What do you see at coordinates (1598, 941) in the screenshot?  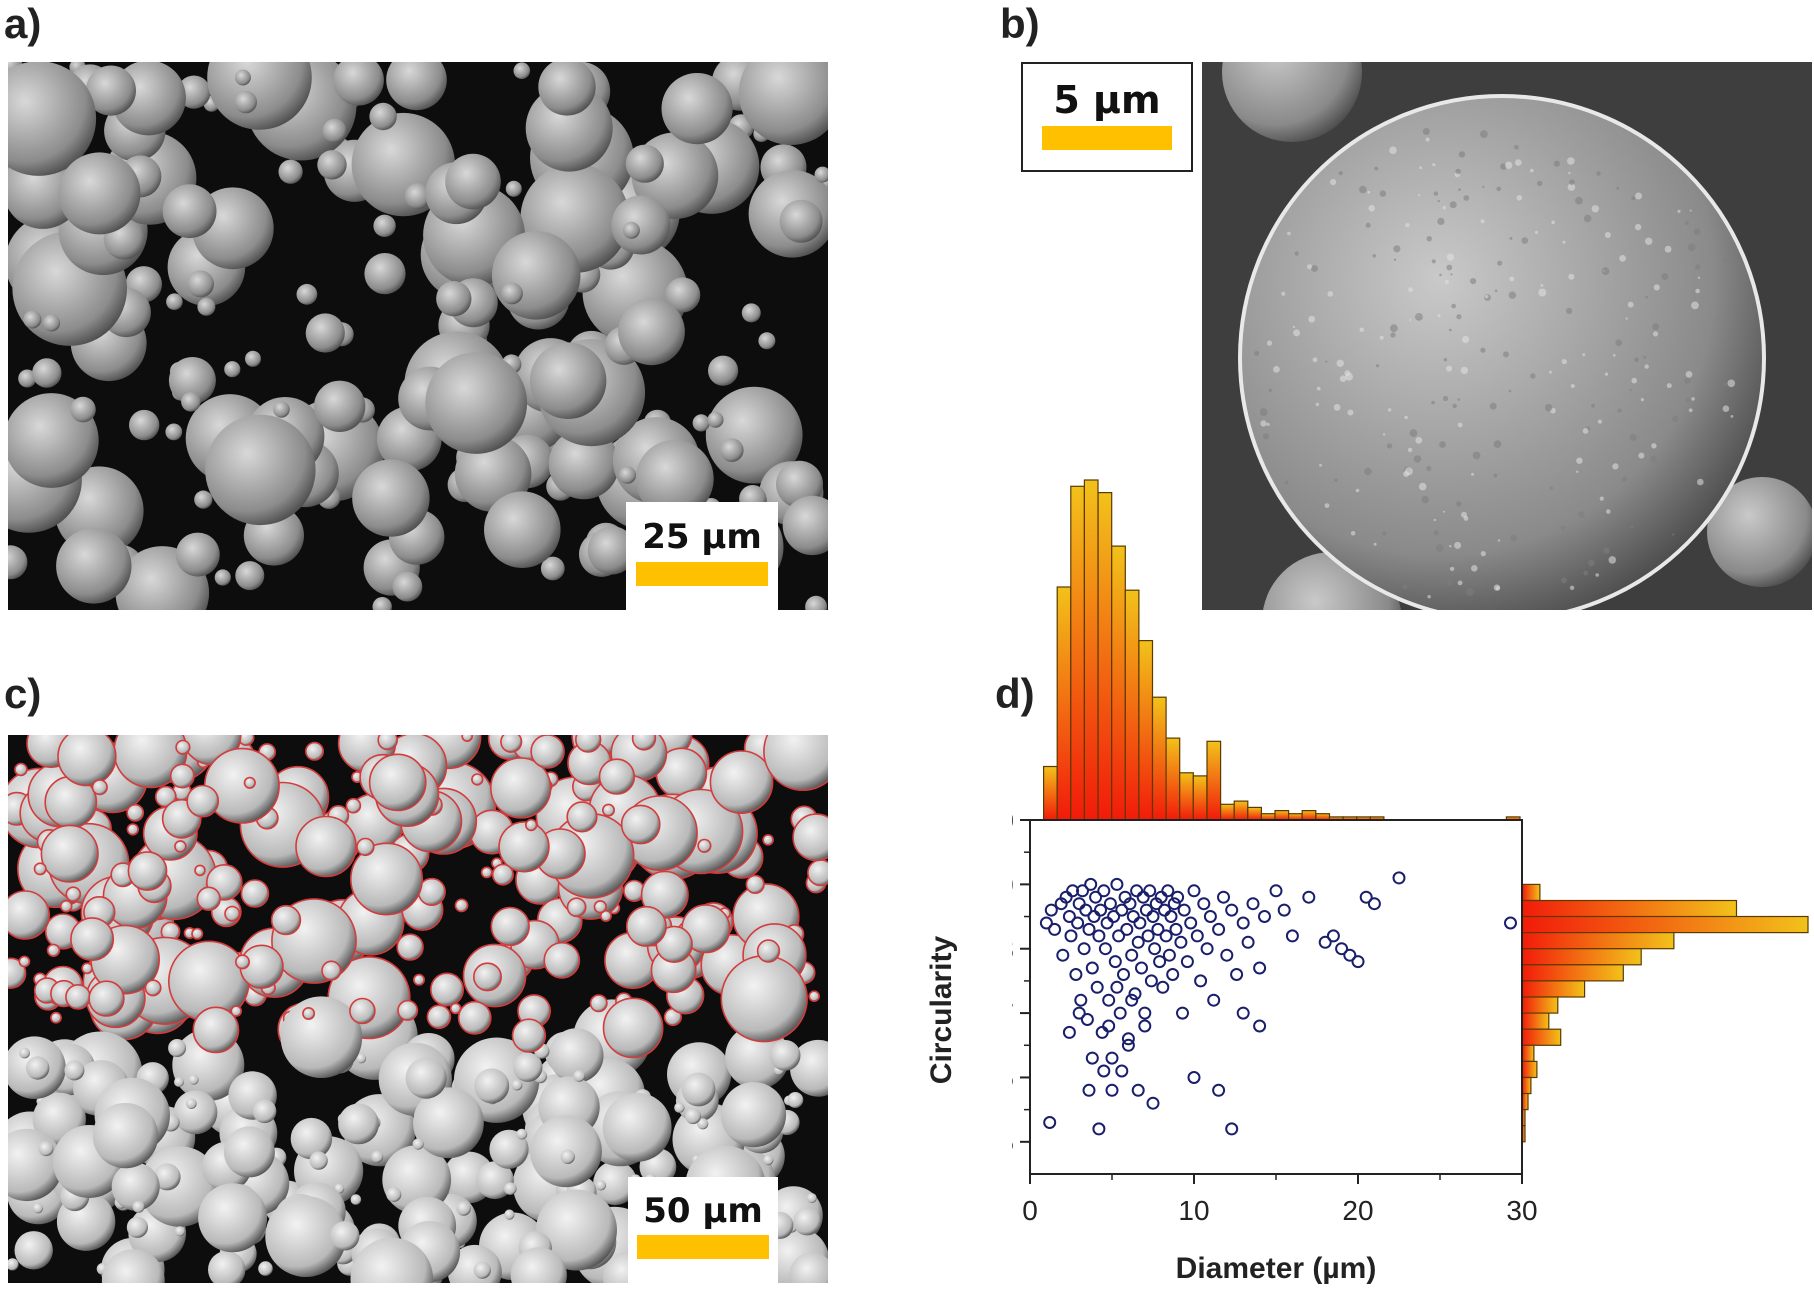 I see `circularity-histogram-bar` at bounding box center [1598, 941].